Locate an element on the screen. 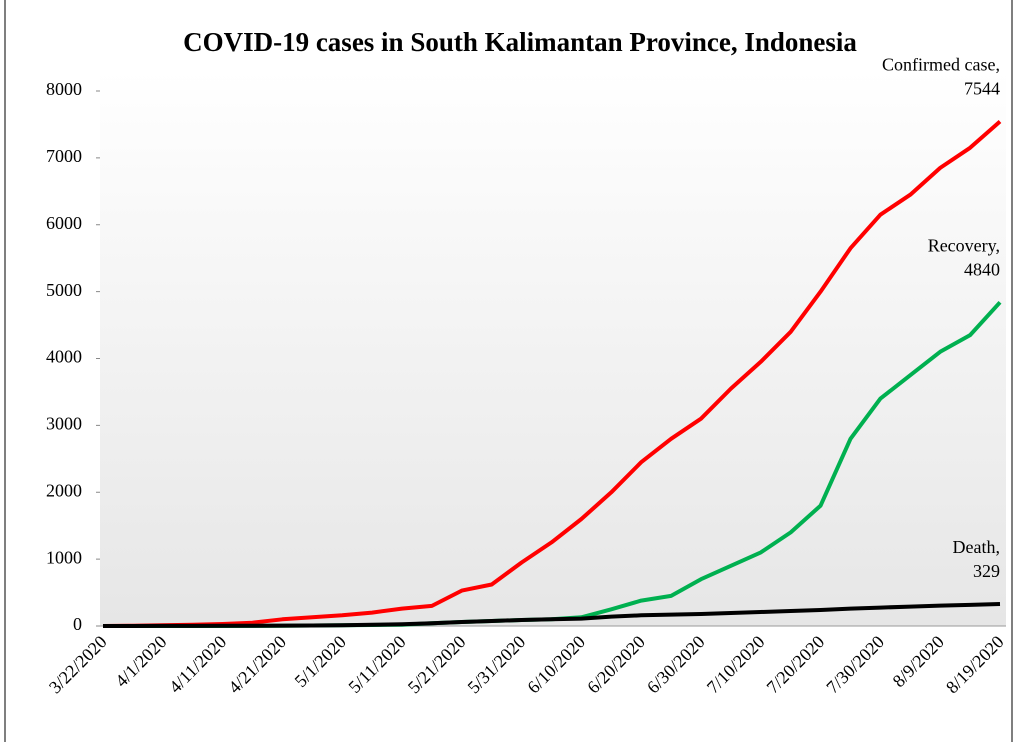  y-tick-label: 7000 is located at coordinates (64, 156).